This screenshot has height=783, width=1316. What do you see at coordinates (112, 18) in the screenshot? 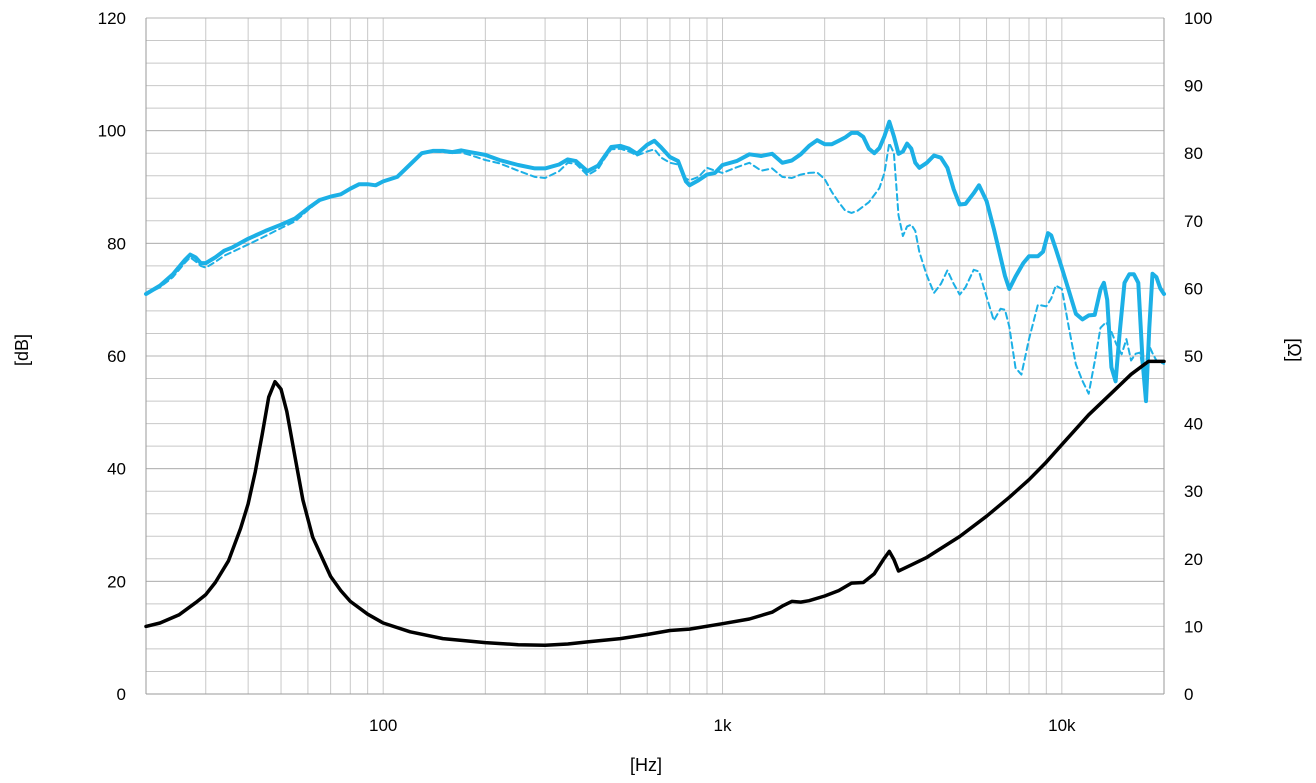
I see `y-tick-label-left: 120` at bounding box center [112, 18].